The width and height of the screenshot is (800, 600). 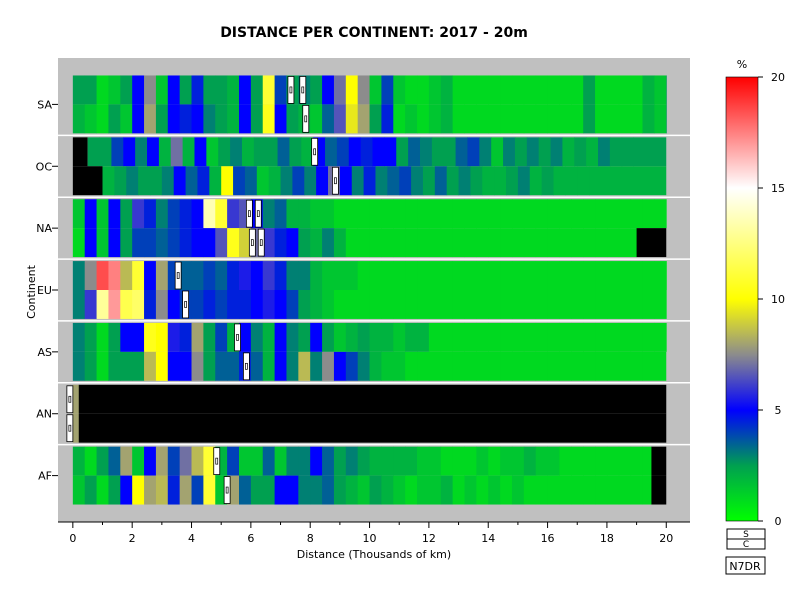 I want to click on y-axis-label: Continent, so click(x=31, y=291).